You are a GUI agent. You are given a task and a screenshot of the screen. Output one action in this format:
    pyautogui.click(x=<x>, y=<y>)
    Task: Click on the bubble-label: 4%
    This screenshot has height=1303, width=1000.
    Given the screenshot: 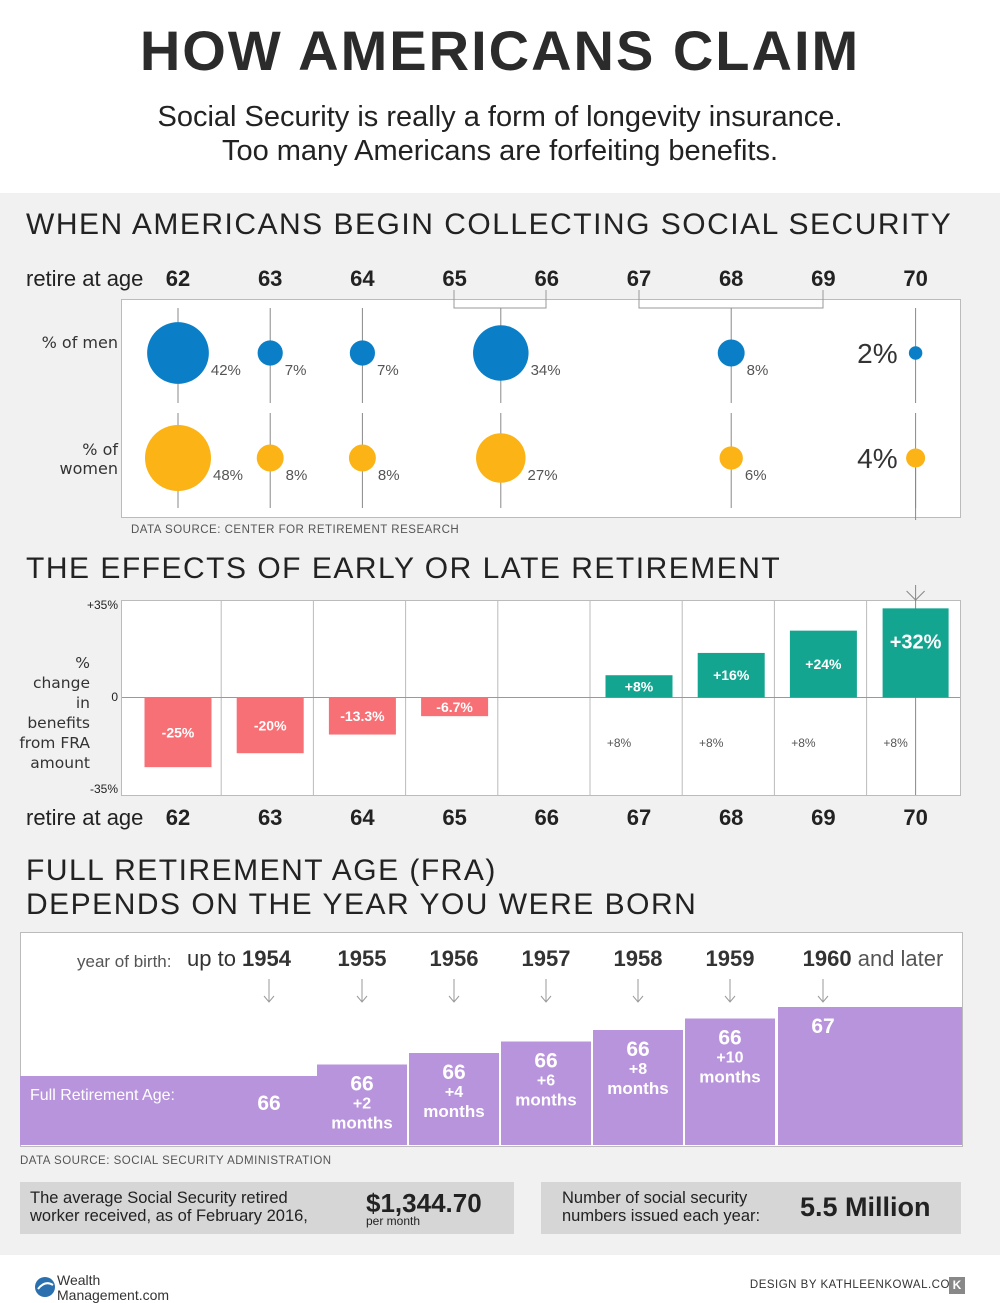 What is the action you would take?
    pyautogui.click(x=877, y=458)
    